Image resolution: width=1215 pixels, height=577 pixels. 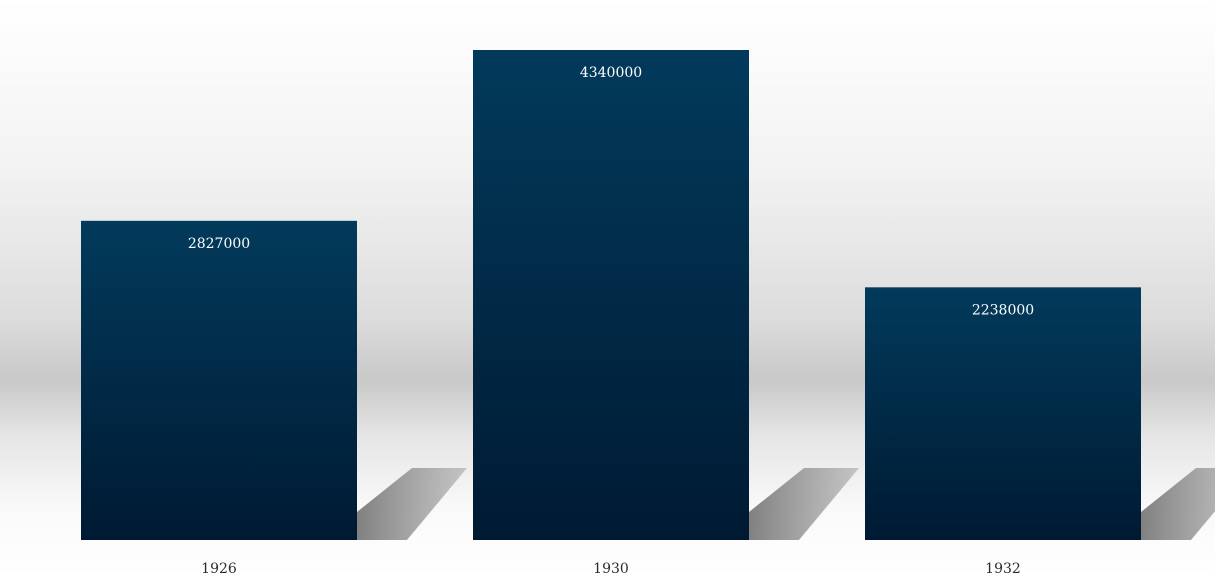 What do you see at coordinates (1003, 569) in the screenshot?
I see `x-tick-label-1932: 1932` at bounding box center [1003, 569].